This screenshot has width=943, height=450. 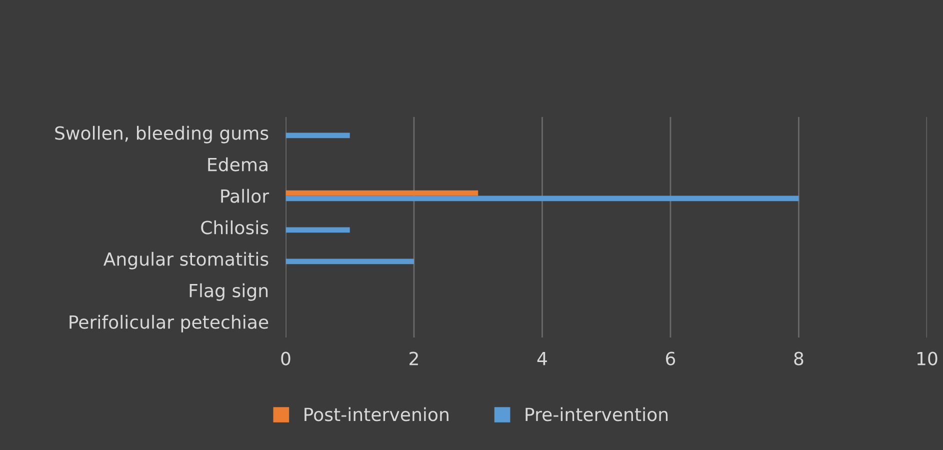 I want to click on legend-label: Pre-intervention, so click(x=597, y=414).